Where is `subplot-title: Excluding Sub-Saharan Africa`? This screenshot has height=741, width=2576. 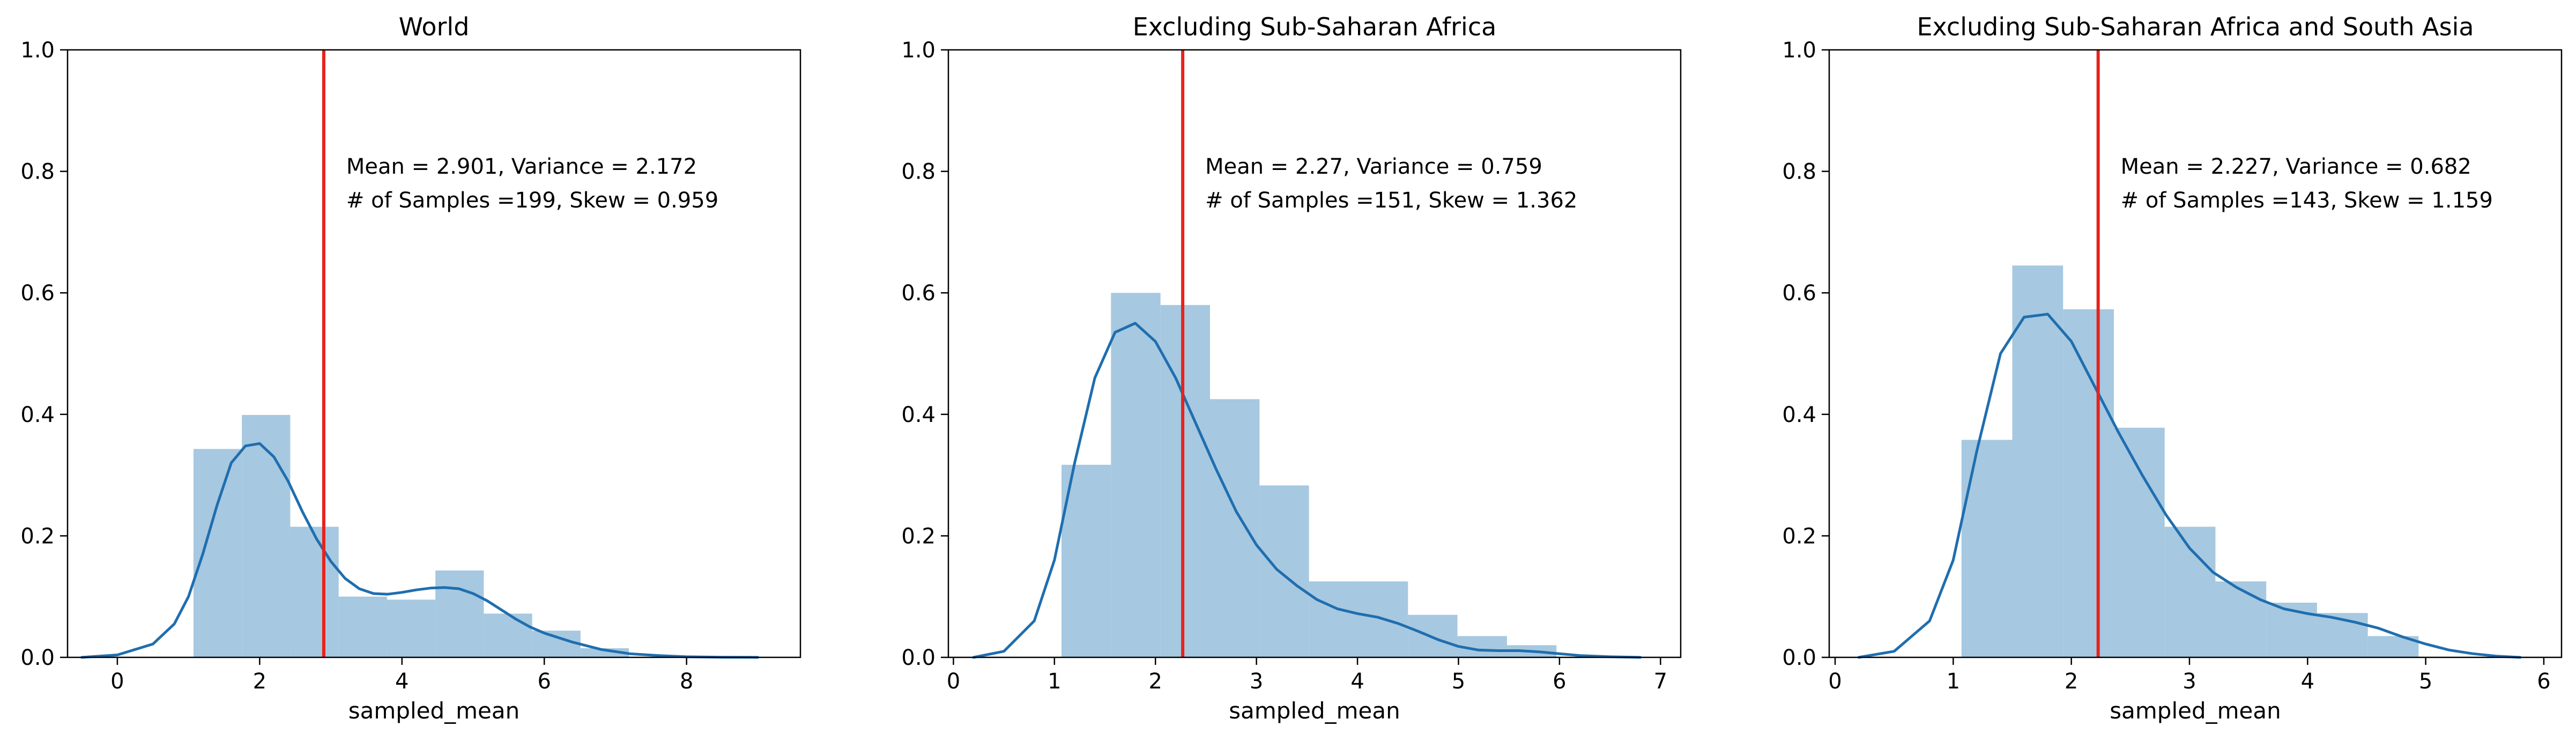
subplot-title: Excluding Sub-Saharan Africa is located at coordinates (1315, 26).